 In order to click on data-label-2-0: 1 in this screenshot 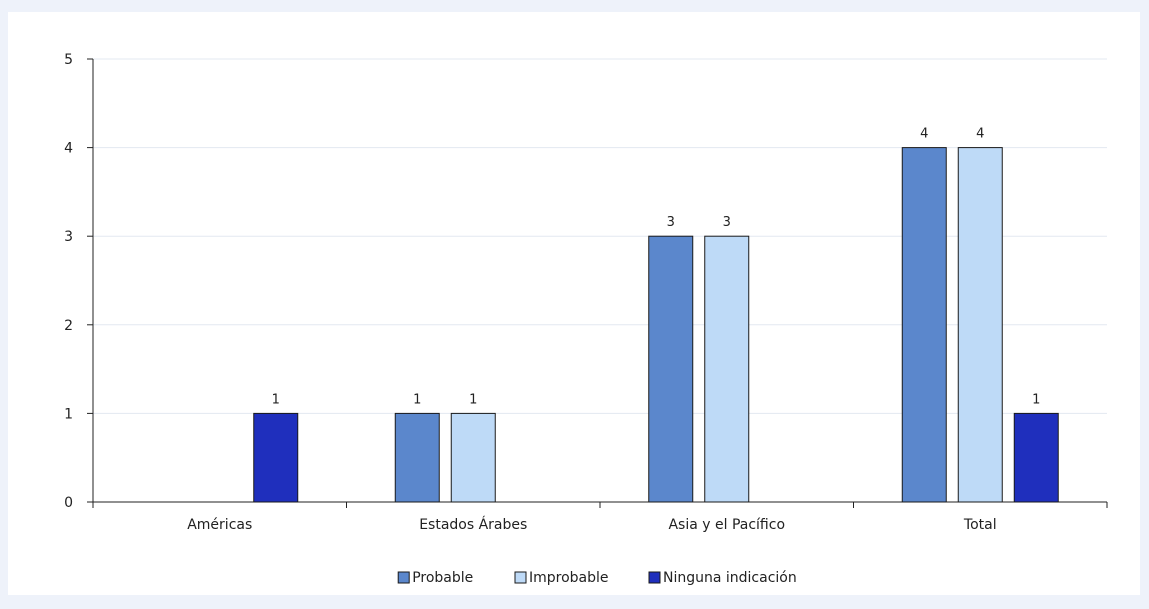, I will do `click(276, 399)`.